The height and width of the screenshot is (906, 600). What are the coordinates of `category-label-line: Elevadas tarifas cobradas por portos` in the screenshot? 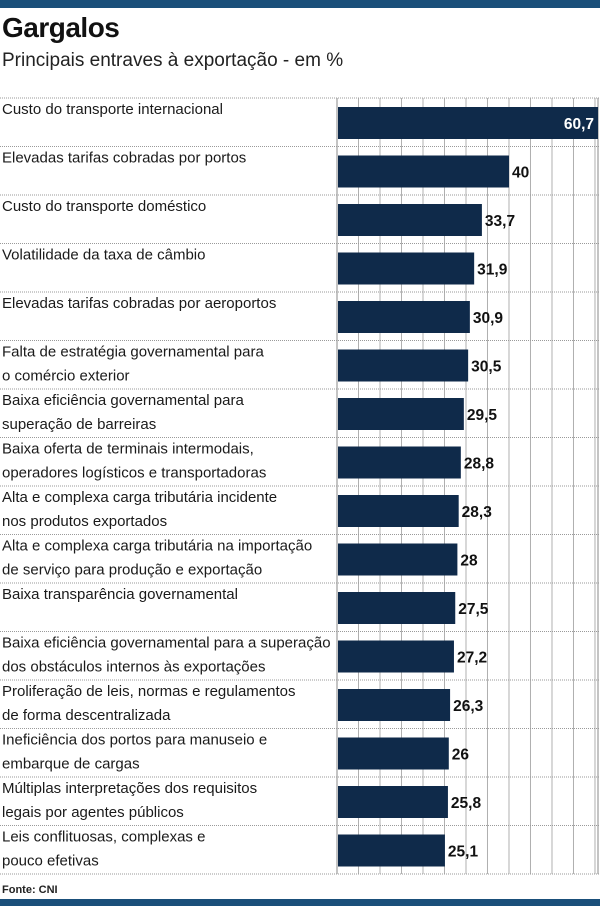 It's located at (124, 158).